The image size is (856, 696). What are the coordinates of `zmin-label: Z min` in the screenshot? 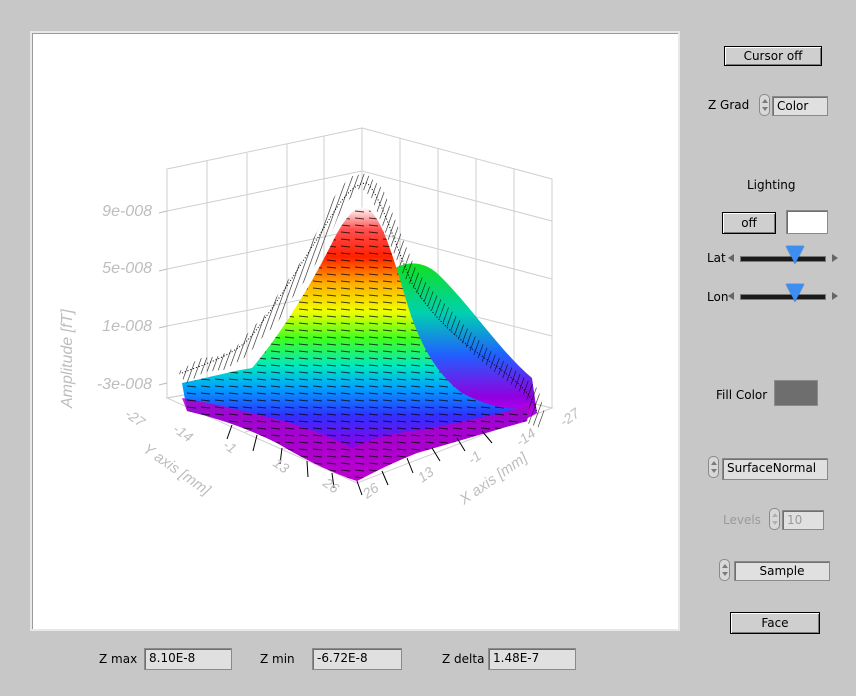 It's located at (277, 659).